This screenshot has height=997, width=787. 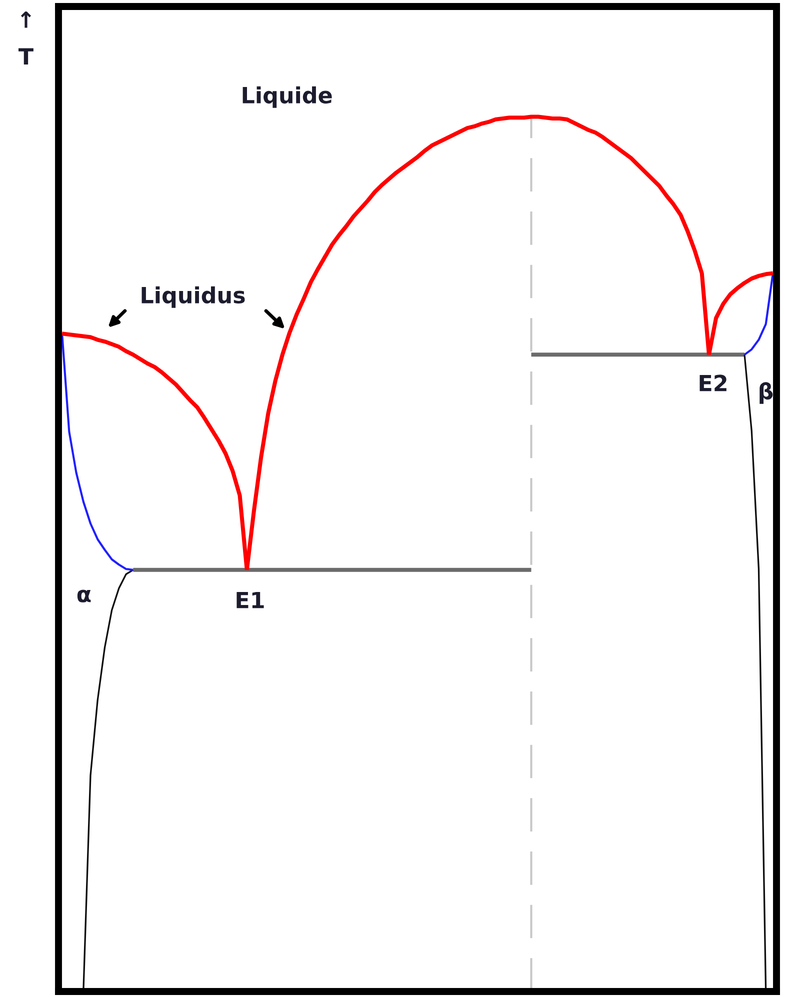 What do you see at coordinates (287, 97) in the screenshot?
I see `text: Liquide` at bounding box center [287, 97].